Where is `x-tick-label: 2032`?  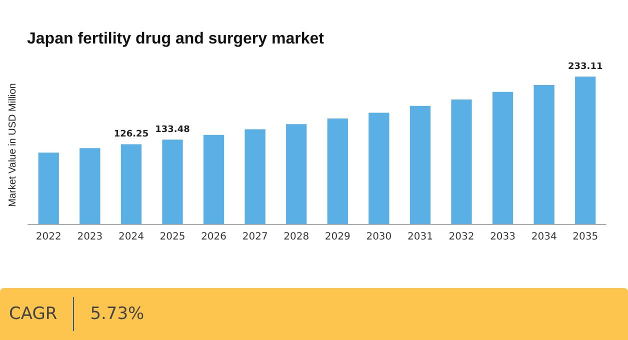 x-tick-label: 2032 is located at coordinates (461, 237).